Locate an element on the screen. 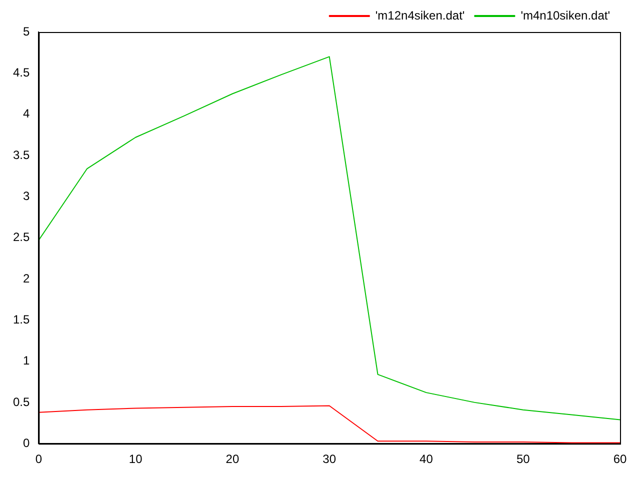  x-tick-label: 0 is located at coordinates (38, 459).